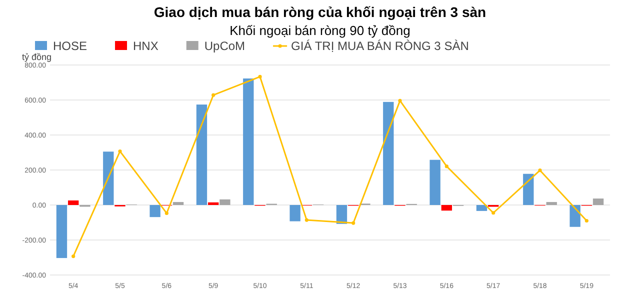 This screenshot has width=640, height=295. I want to click on chart-title: Giao dịch mua bán ròng của khối ngoại trên 3 sàn, so click(320, 12).